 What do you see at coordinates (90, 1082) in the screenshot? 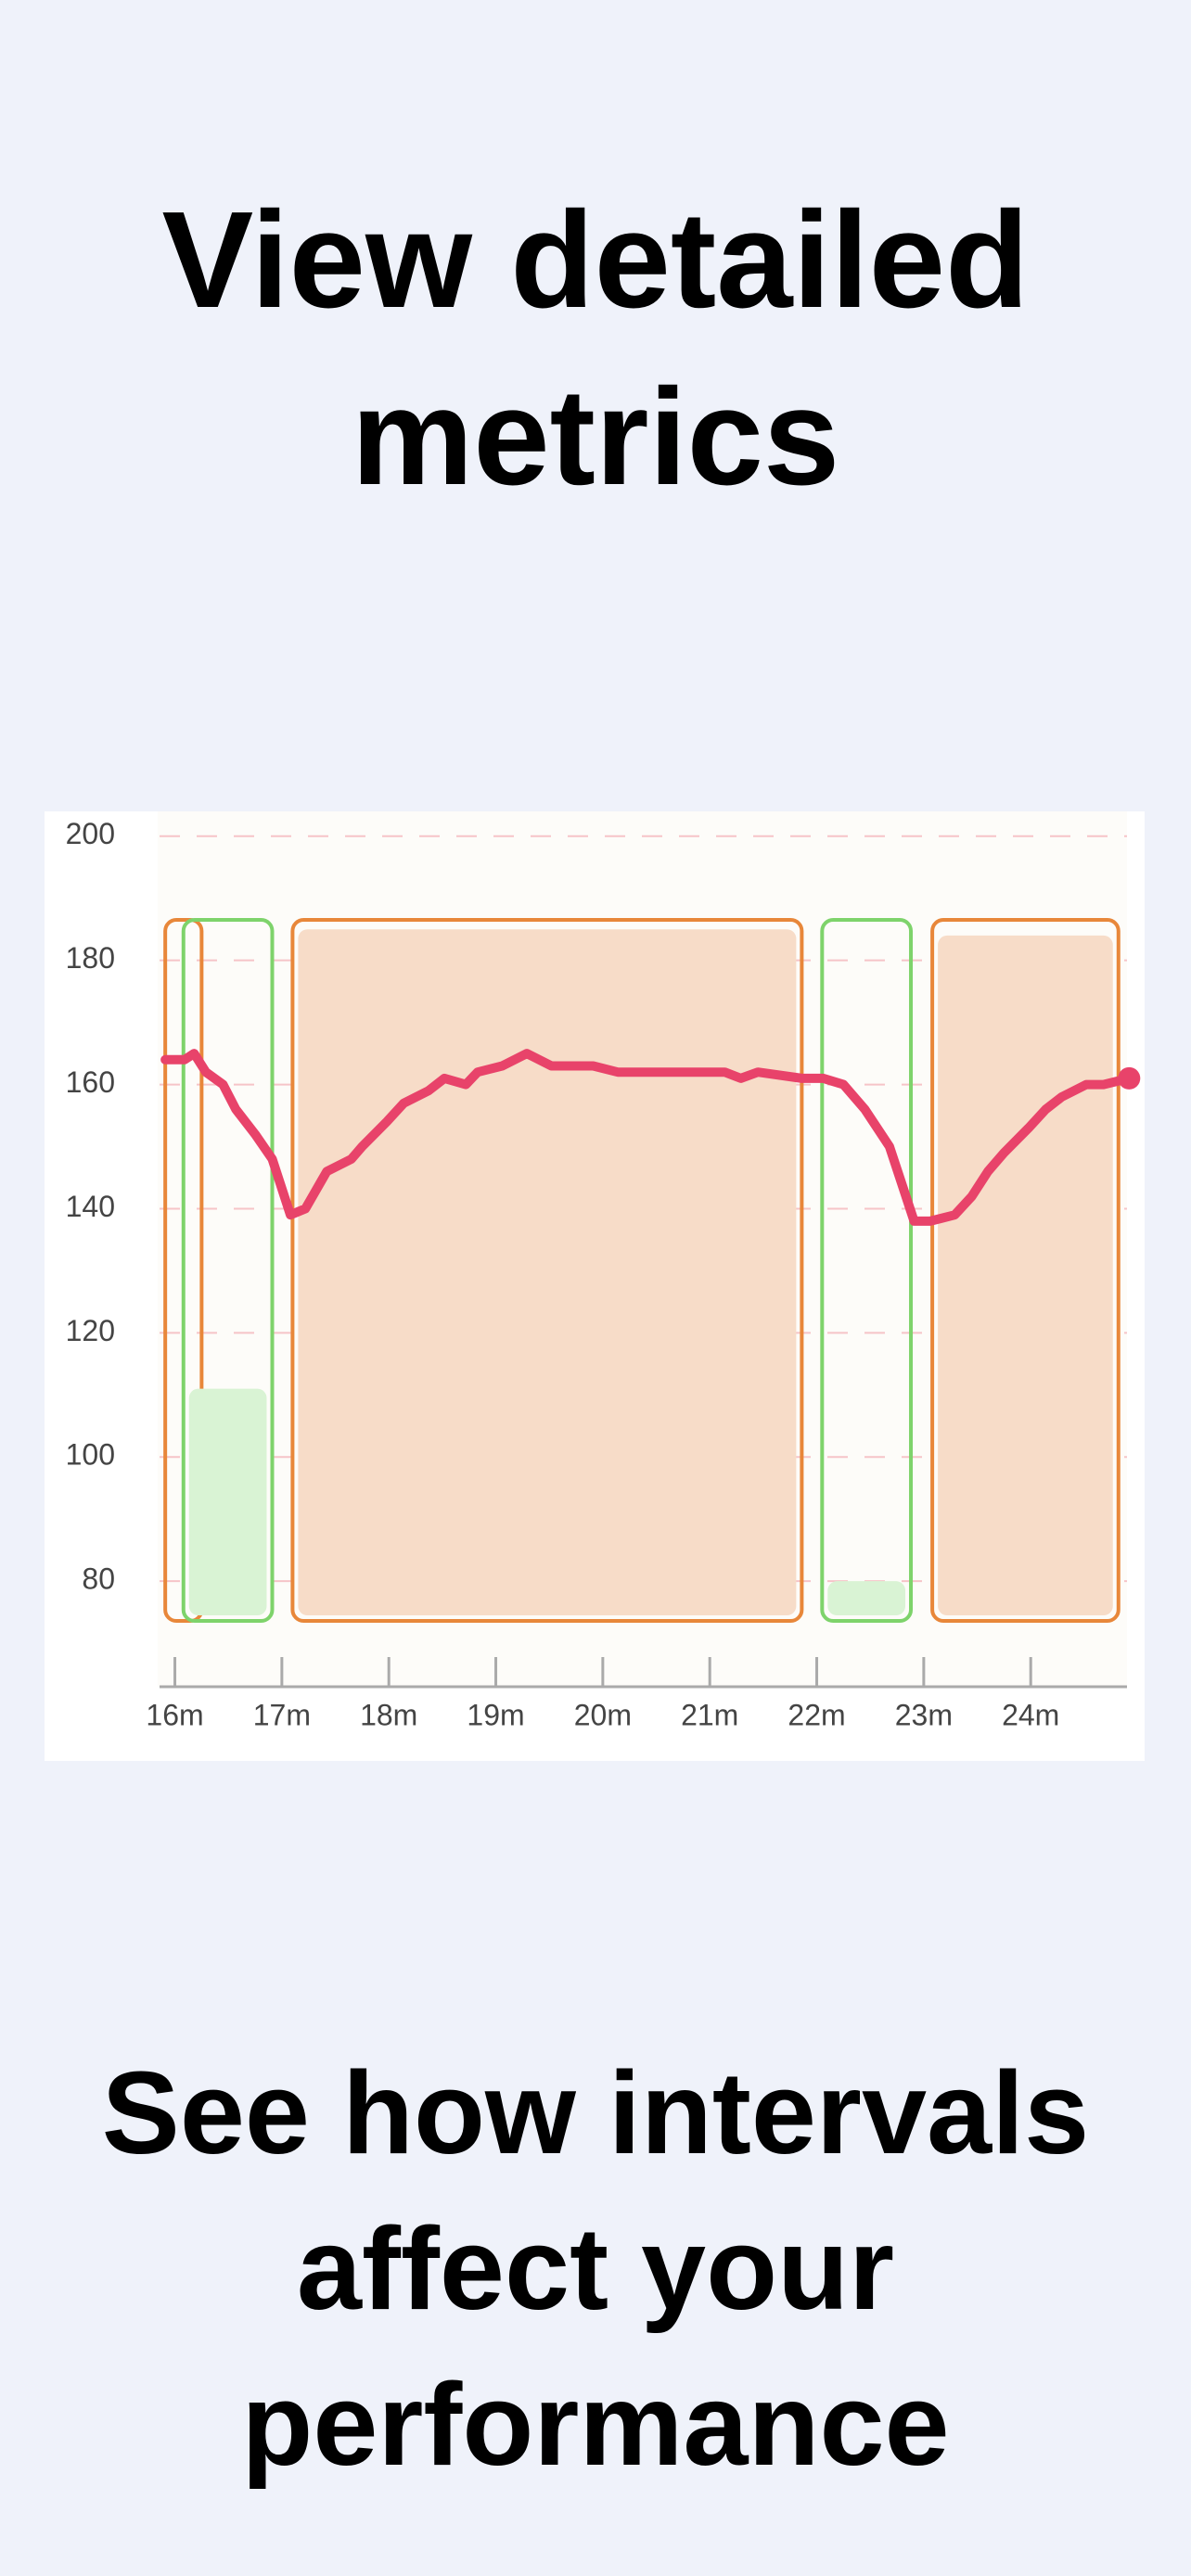
I see `y-tick-label: 160` at bounding box center [90, 1082].